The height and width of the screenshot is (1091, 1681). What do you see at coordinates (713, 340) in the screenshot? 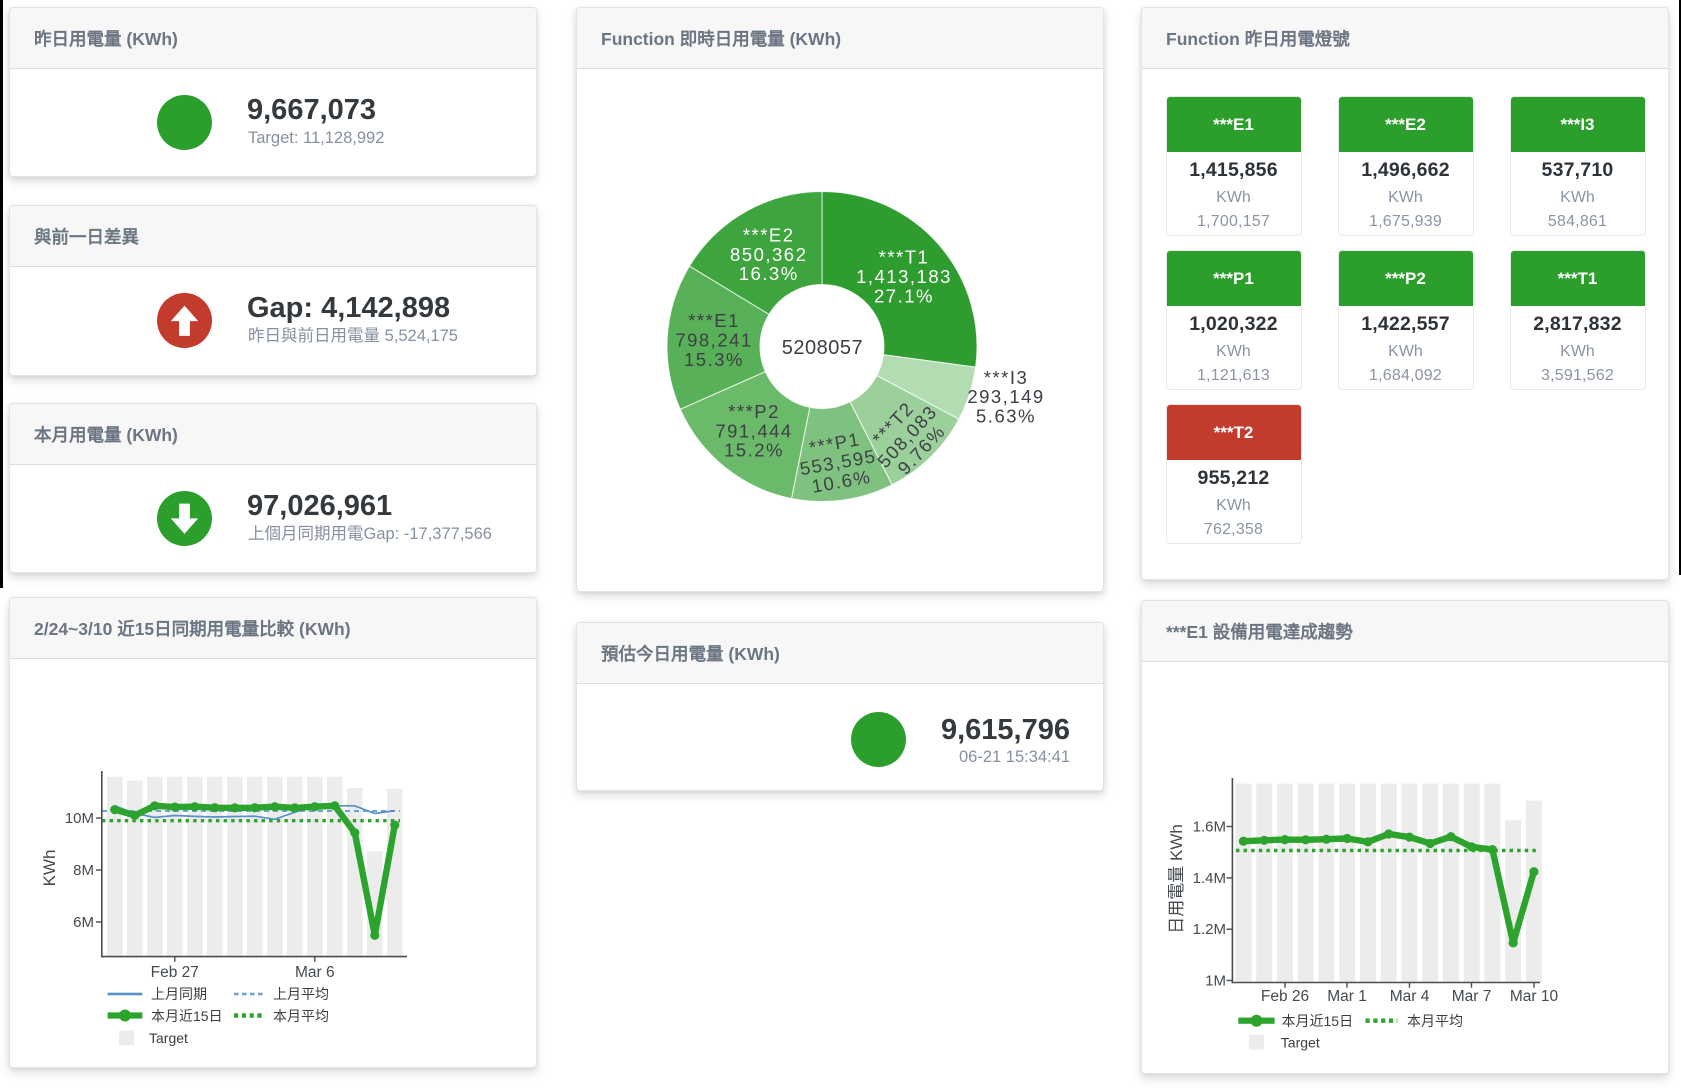
I see `svg-text: 798,241` at bounding box center [713, 340].